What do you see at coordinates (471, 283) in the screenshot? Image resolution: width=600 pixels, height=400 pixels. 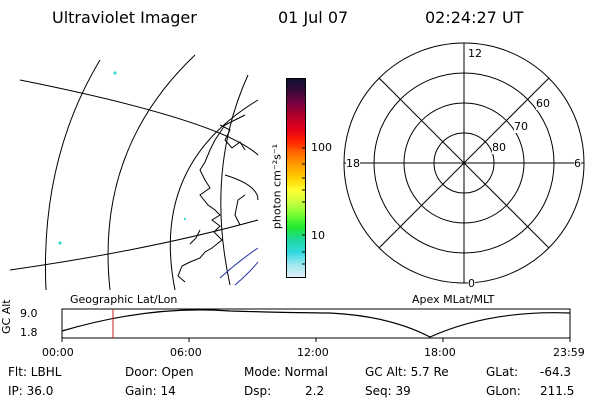 I see `mlt-label-0: 0` at bounding box center [471, 283].